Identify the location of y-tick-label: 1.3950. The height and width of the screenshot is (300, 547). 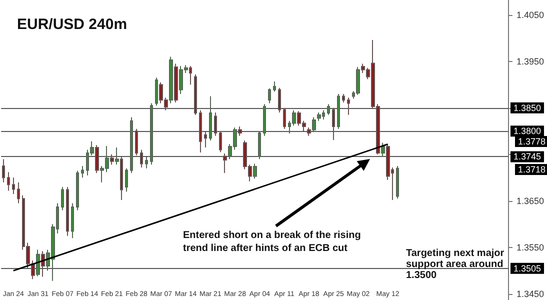
(530, 61).